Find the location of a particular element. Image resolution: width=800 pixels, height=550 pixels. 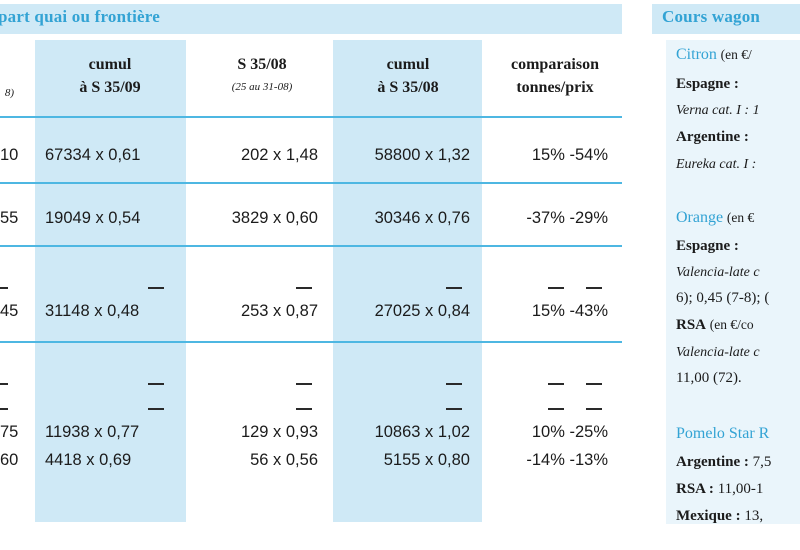

table-cell: 10863 x 1,02 is located at coordinates (422, 432).